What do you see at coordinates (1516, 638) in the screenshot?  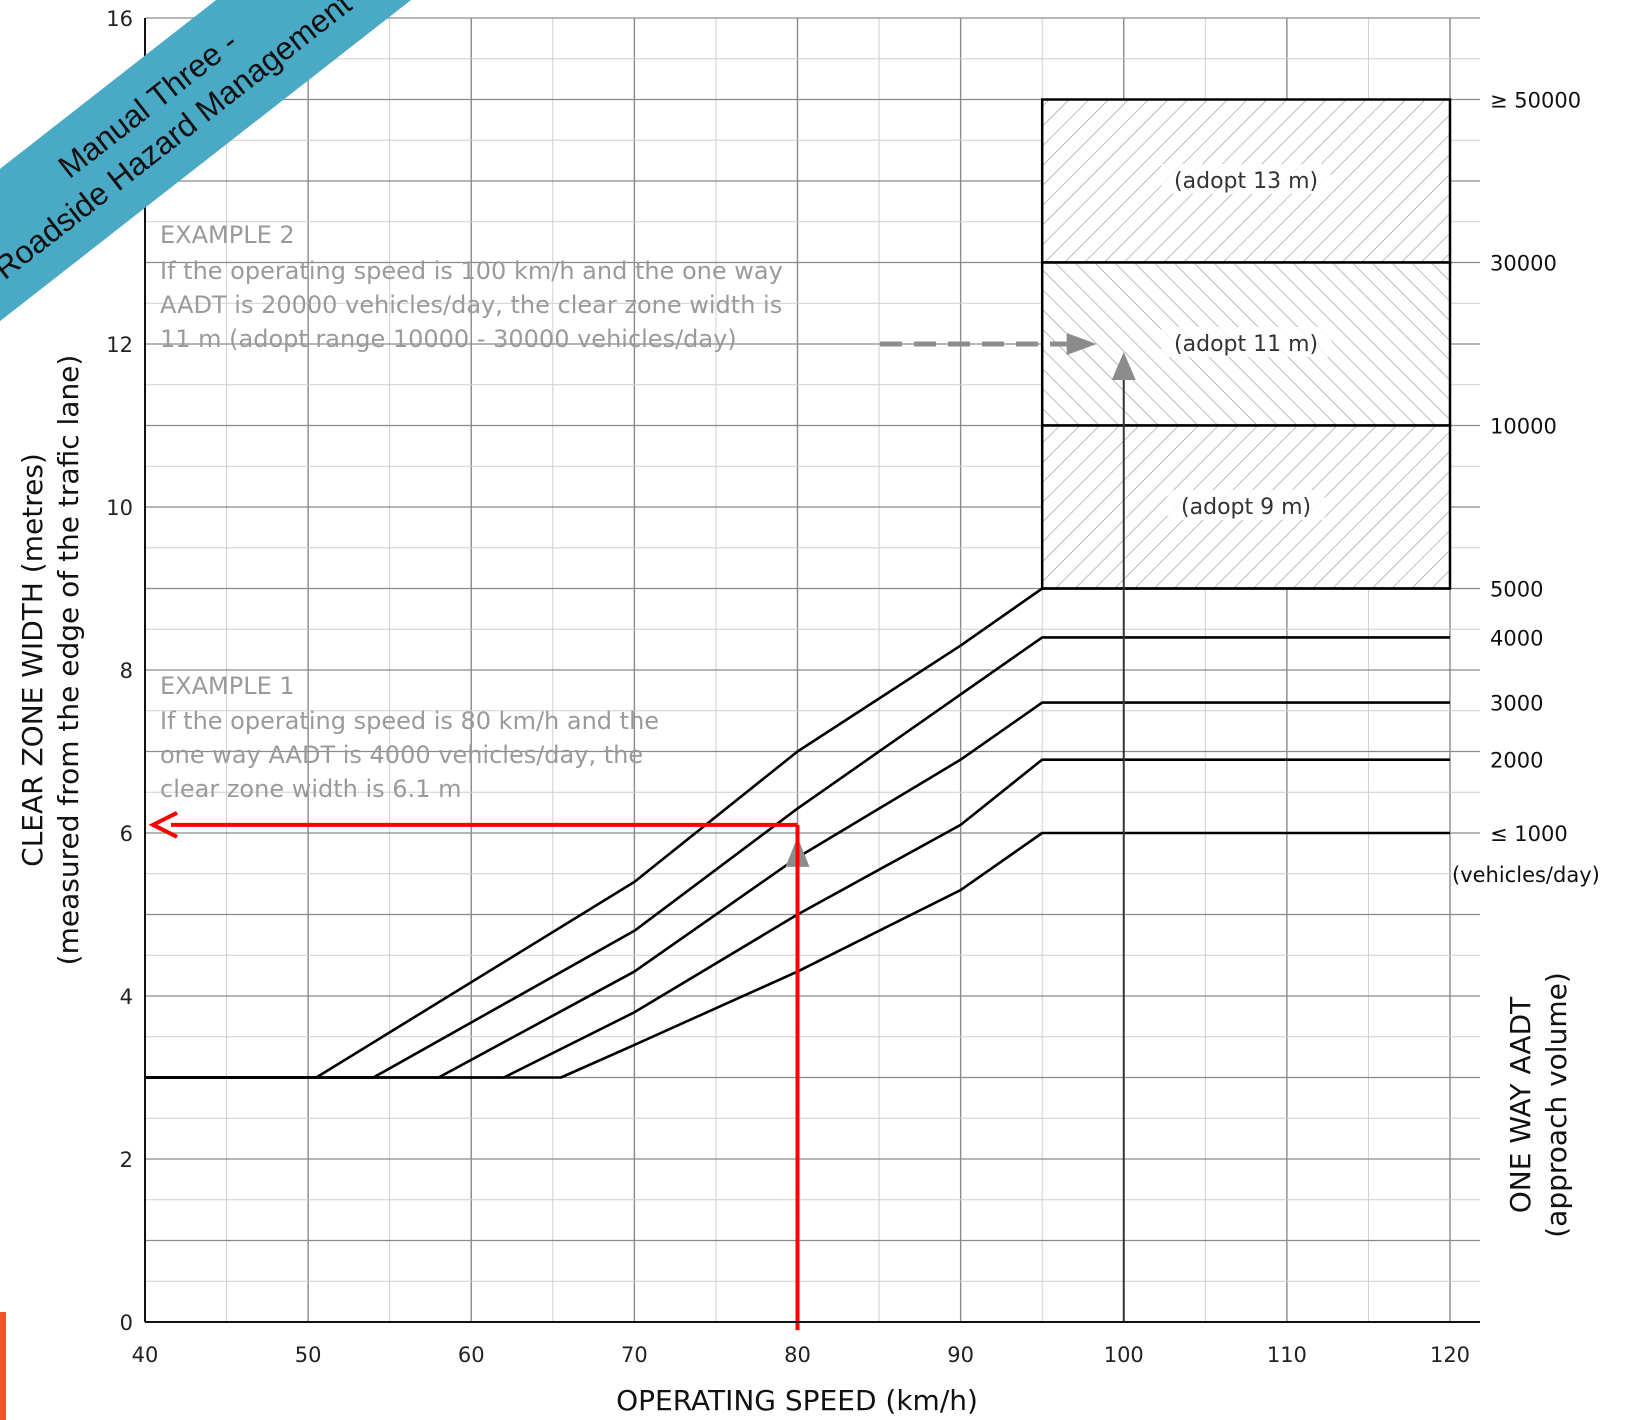 I see `aadt-label: 4000` at bounding box center [1516, 638].